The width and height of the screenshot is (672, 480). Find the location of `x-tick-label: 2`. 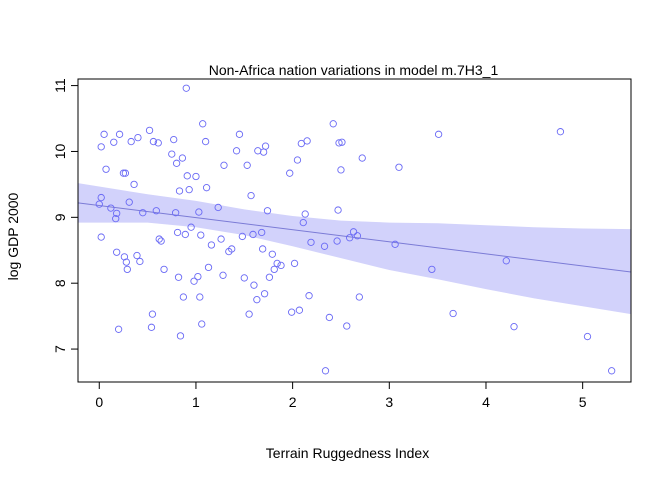

x-tick-label: 2 is located at coordinates (293, 402).